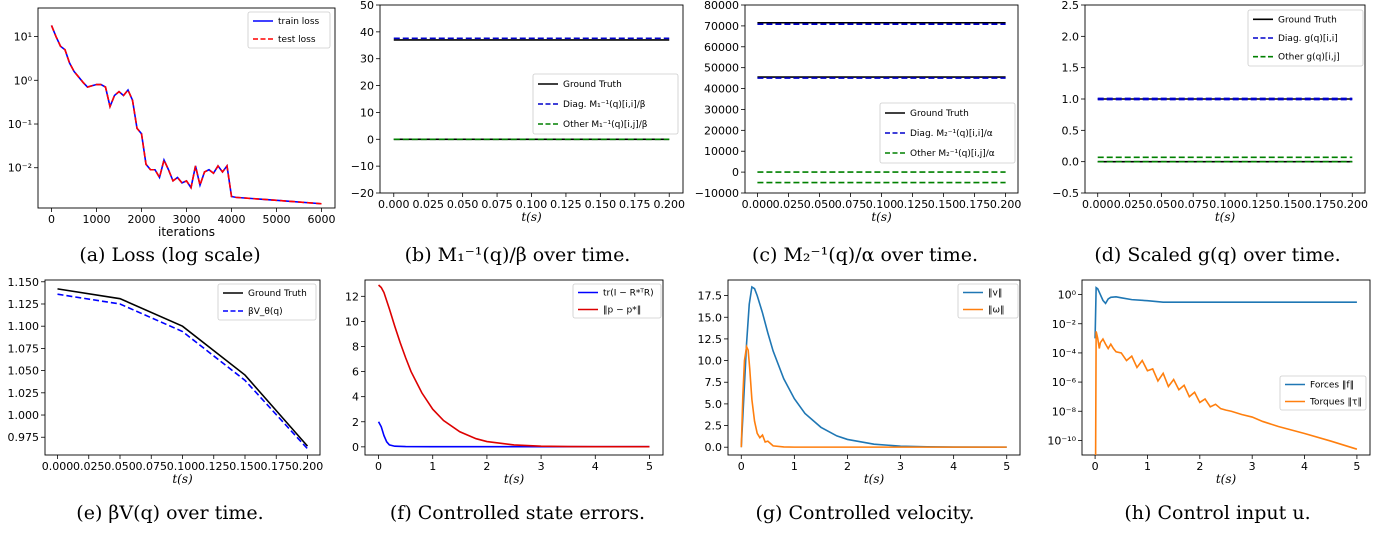  Describe the element at coordinates (170, 513) in the screenshot. I see `caption-e: (e) βV(q) over time.` at that location.